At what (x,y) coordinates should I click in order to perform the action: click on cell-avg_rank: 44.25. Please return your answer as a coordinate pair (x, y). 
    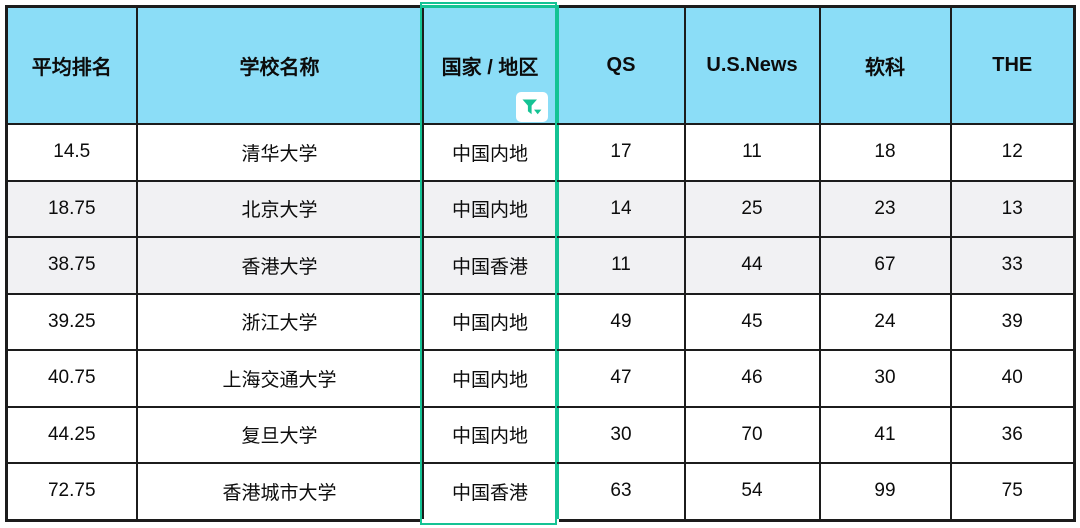
    Looking at the image, I should click on (71, 434).